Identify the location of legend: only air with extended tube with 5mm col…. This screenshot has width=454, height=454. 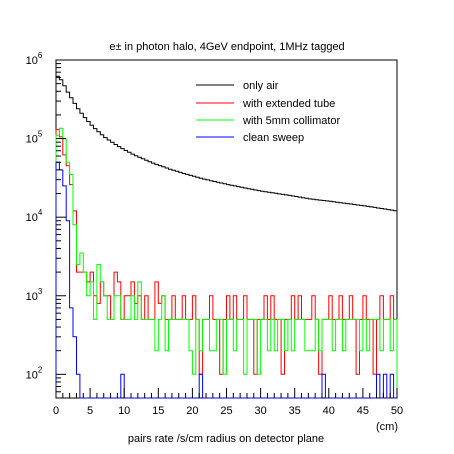
(268, 112).